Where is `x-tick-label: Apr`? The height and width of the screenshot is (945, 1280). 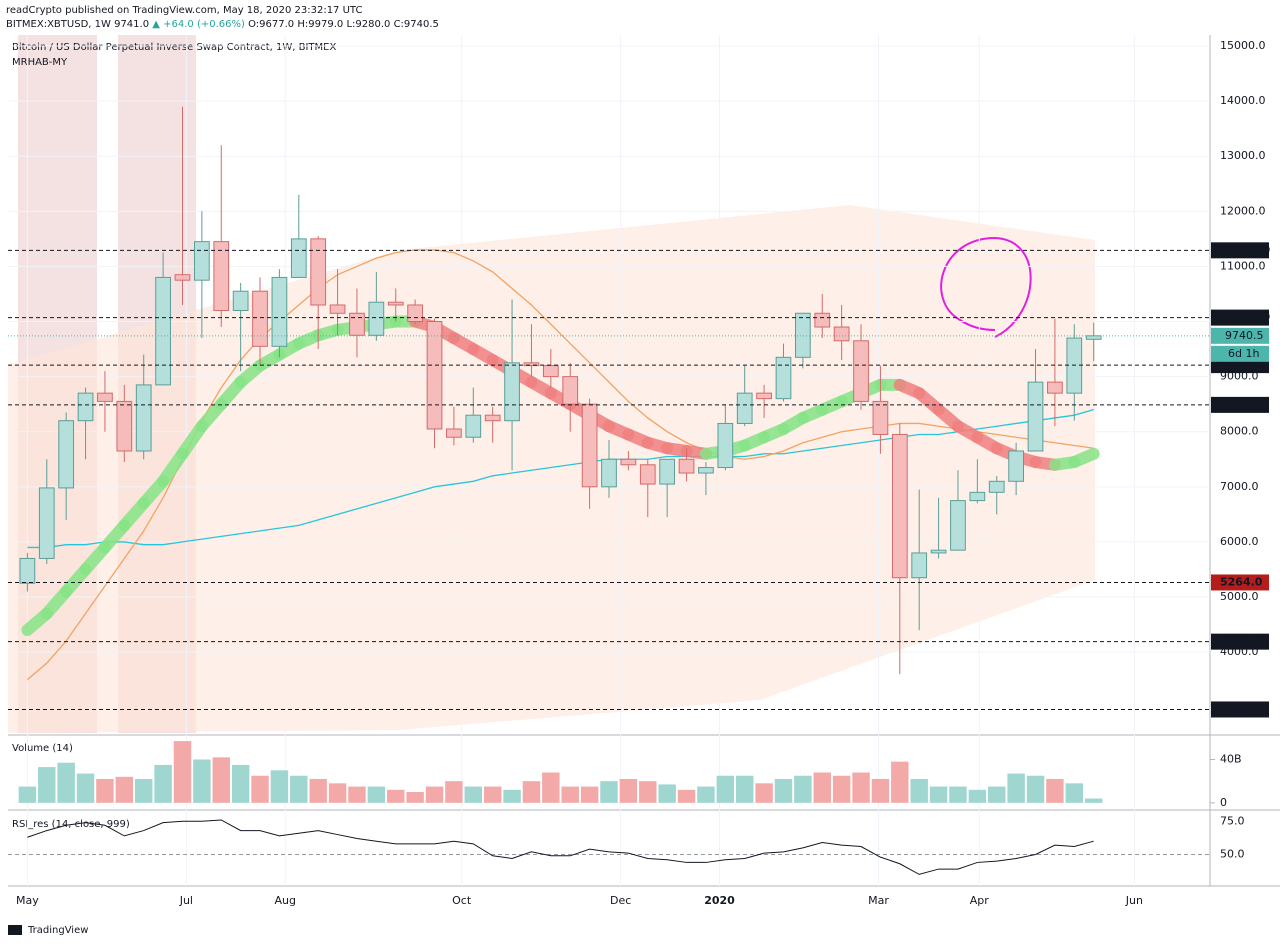 x-tick-label: Apr is located at coordinates (980, 900).